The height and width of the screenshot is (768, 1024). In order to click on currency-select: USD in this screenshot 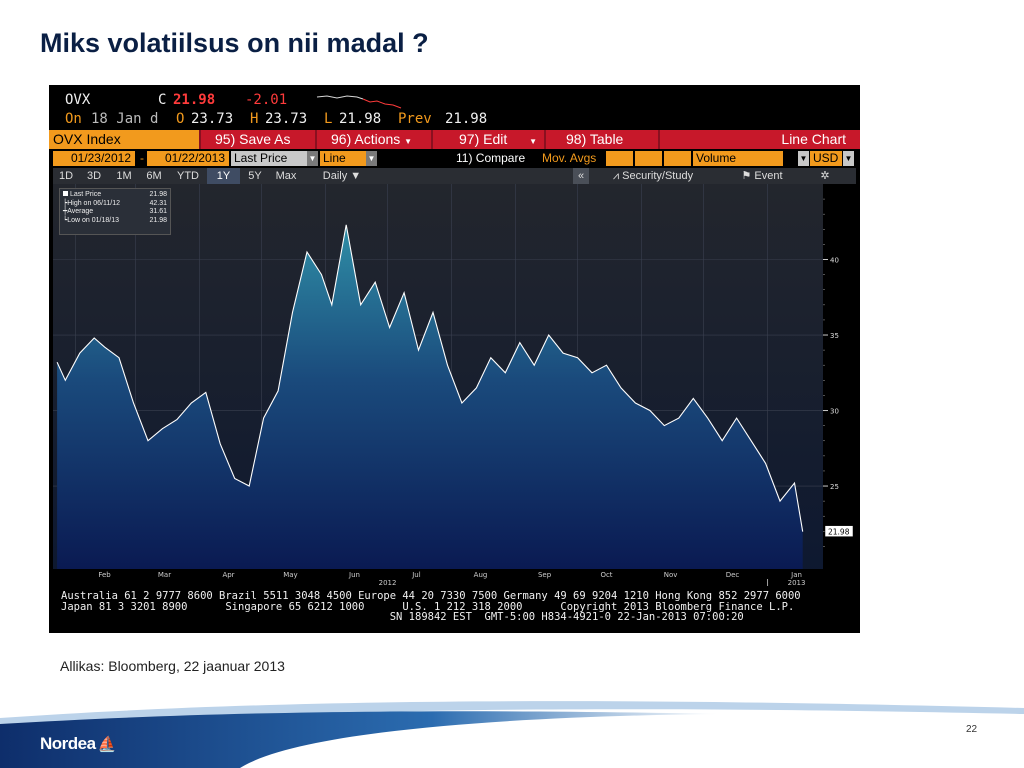, I will do `click(826, 158)`.